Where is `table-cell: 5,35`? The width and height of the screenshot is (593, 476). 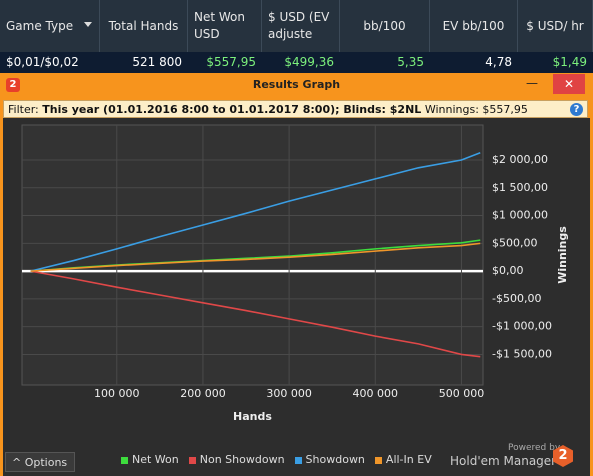 table-cell: 5,35 is located at coordinates (410, 62).